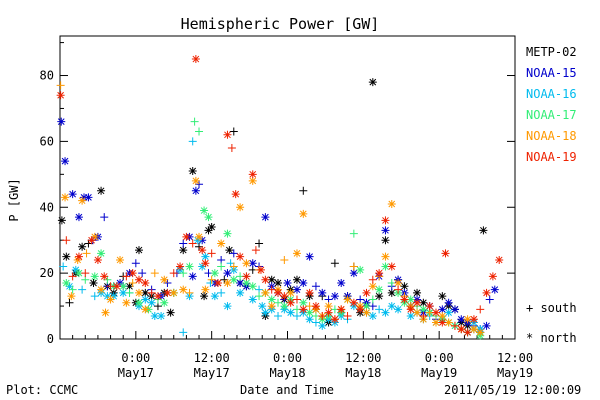 The width and height of the screenshot is (600, 400). Describe the element at coordinates (551, 115) in the screenshot. I see `legend-item-noaa-17: NOAA-17` at that location.